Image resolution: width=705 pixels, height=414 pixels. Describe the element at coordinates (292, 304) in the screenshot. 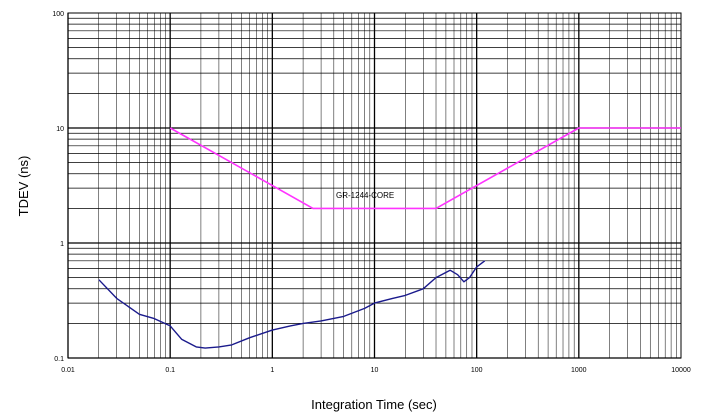

I see `series-line-measured` at that location.